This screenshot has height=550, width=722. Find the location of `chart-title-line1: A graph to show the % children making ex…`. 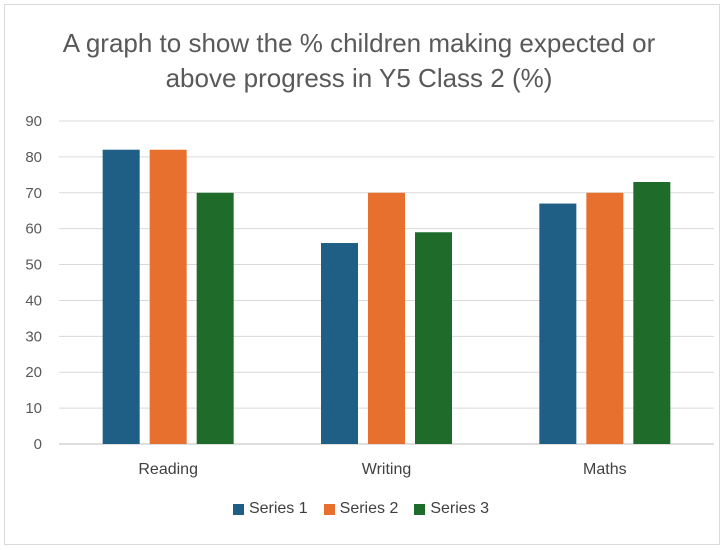

chart-title-line1: A graph to show the % children making ex… is located at coordinates (359, 43).